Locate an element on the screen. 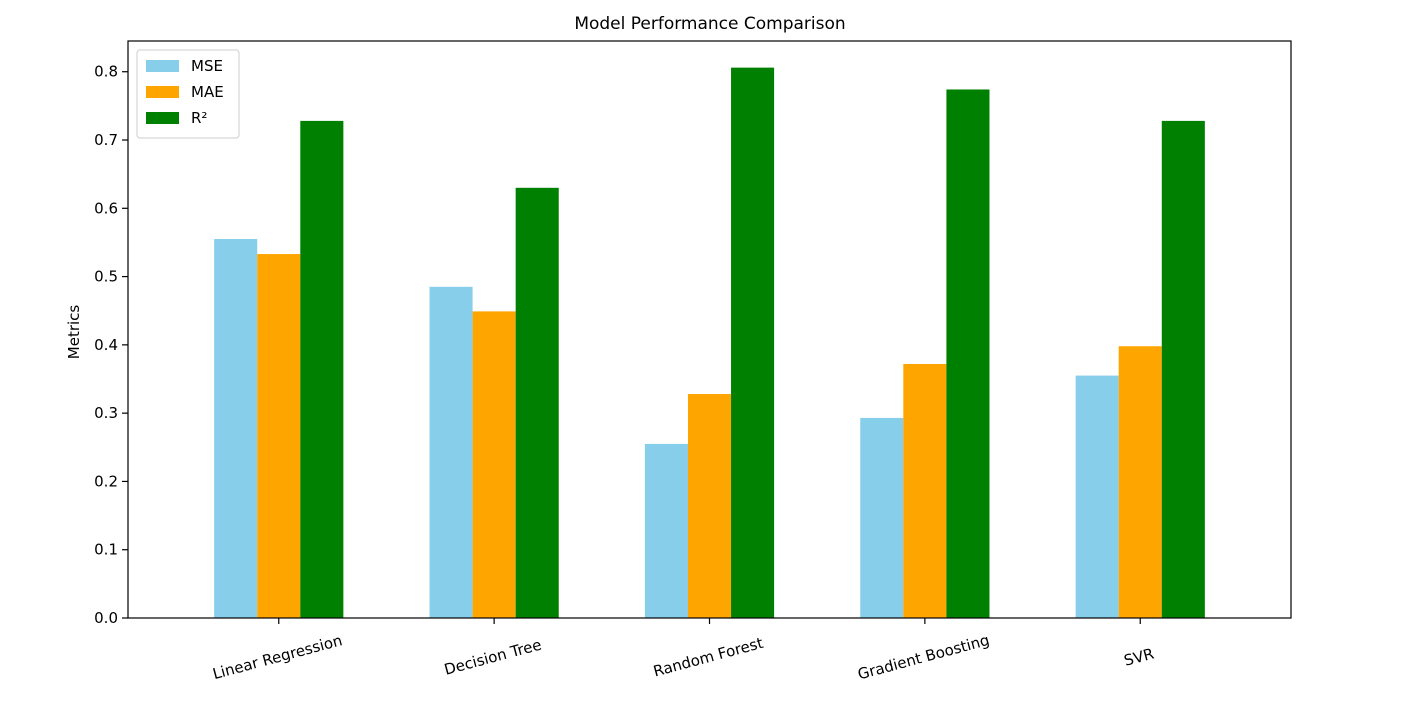 The height and width of the screenshot is (702, 1426). y-tick-label: 0.2 is located at coordinates (106, 481).